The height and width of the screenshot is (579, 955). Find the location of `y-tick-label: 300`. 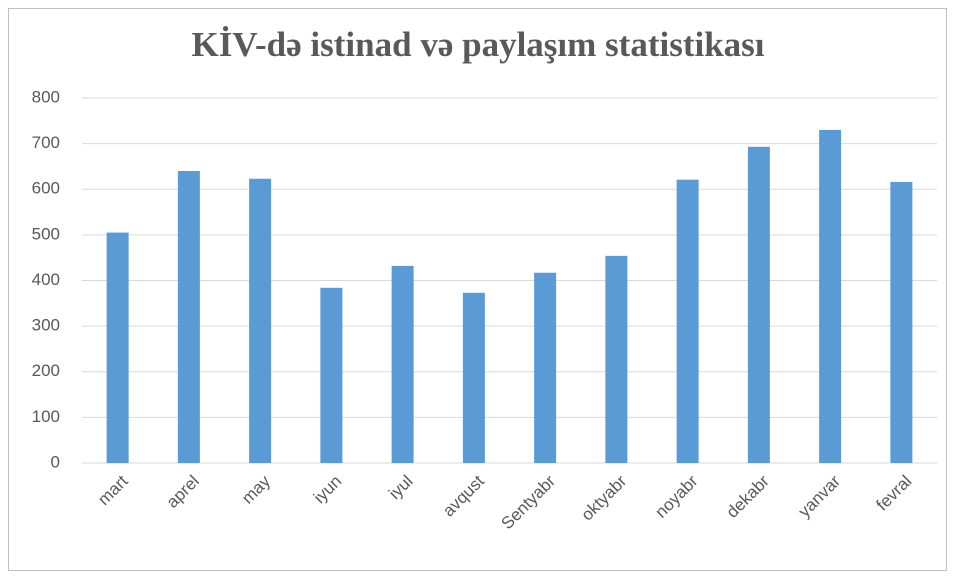

y-tick-label: 300 is located at coordinates (46, 325).